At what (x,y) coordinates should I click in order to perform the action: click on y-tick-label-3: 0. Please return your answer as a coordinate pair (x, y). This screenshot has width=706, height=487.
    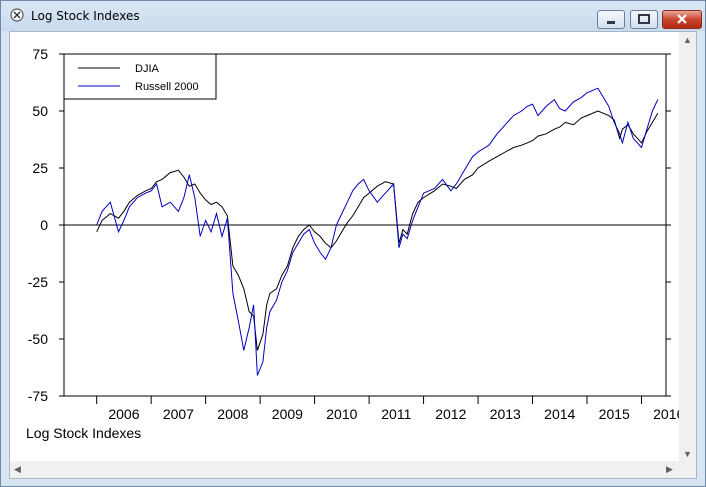
    Looking at the image, I should click on (44, 225).